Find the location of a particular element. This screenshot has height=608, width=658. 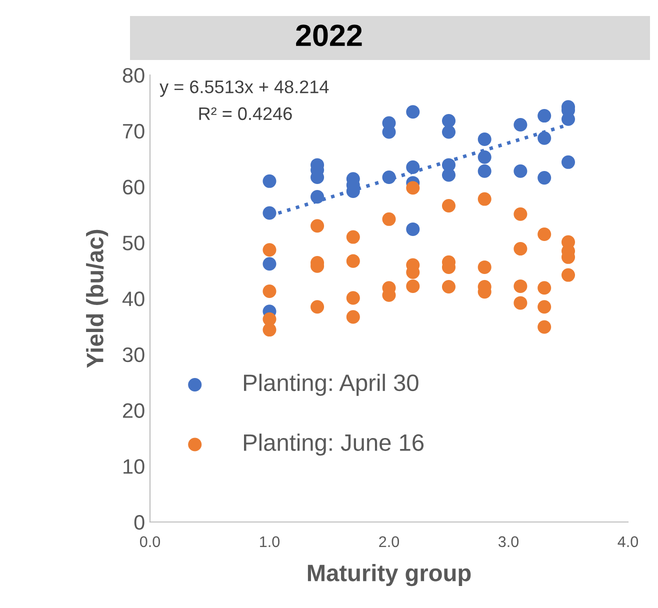

legend-label: Planting: April 30 is located at coordinates (331, 385).